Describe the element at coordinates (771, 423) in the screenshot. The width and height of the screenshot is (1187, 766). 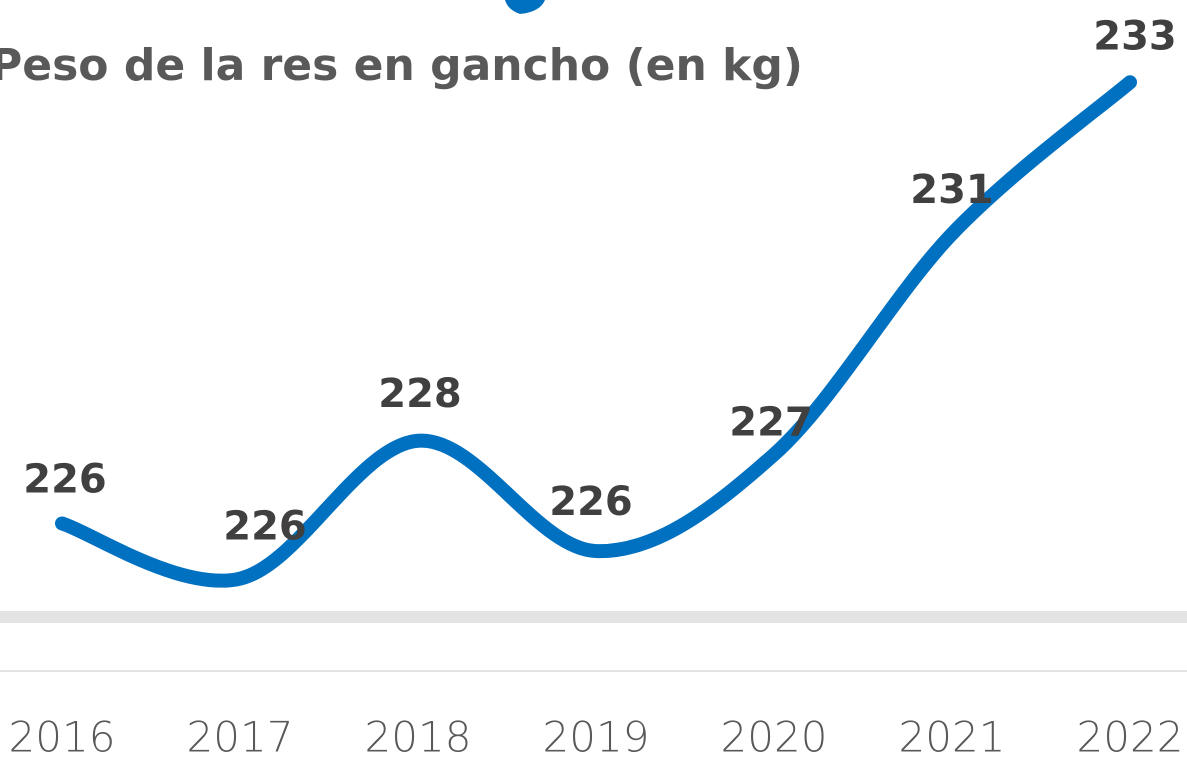
I see `data-label: 227` at that location.